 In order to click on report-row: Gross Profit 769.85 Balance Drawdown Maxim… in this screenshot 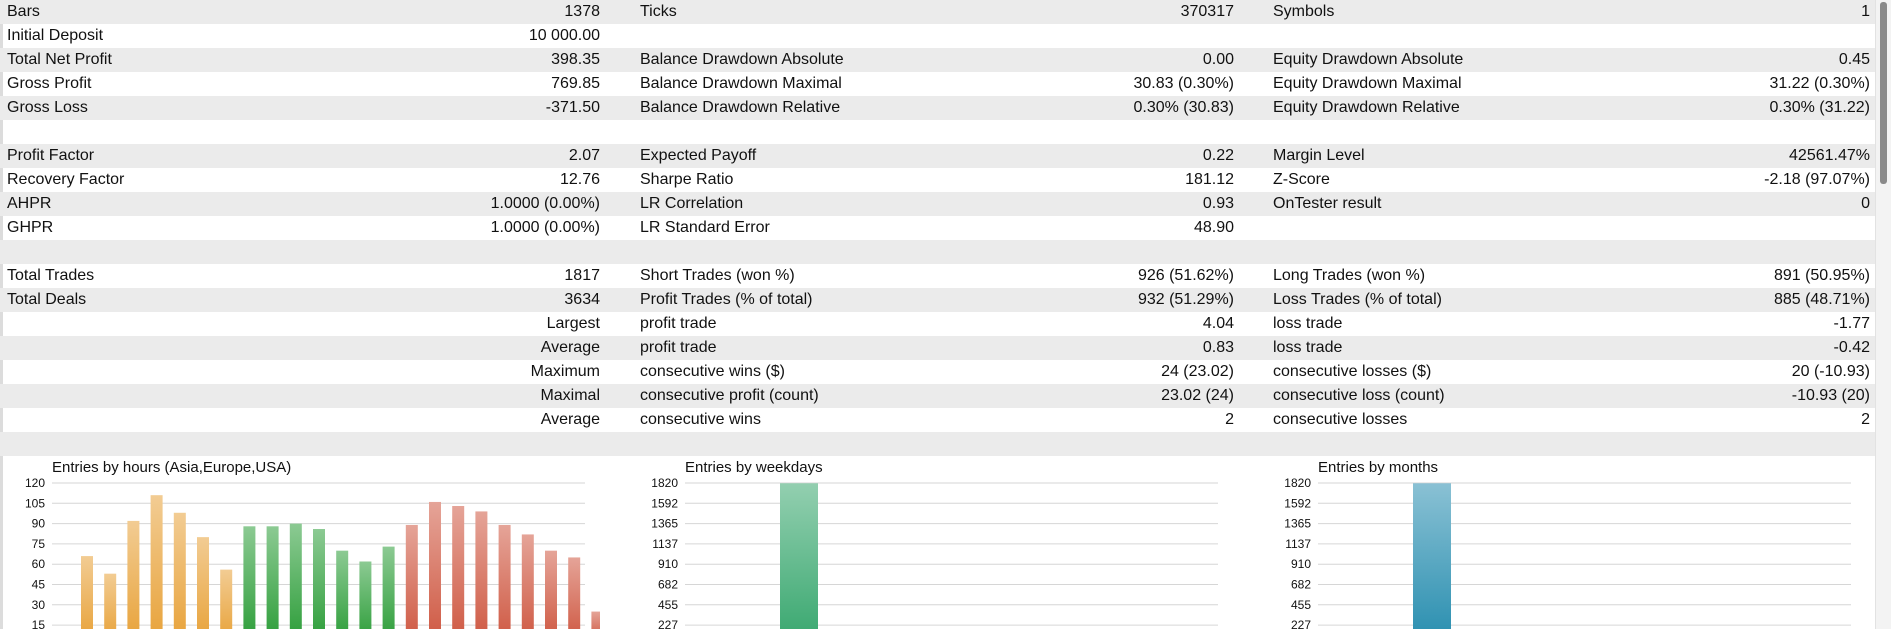, I will do `click(938, 84)`.